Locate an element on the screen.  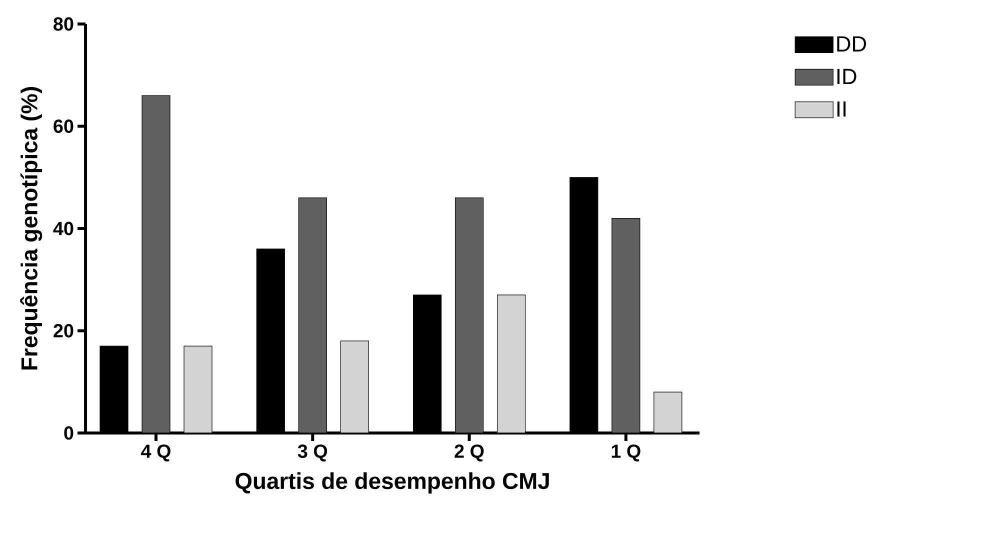
y-tick-label: 20 is located at coordinates (64, 331).